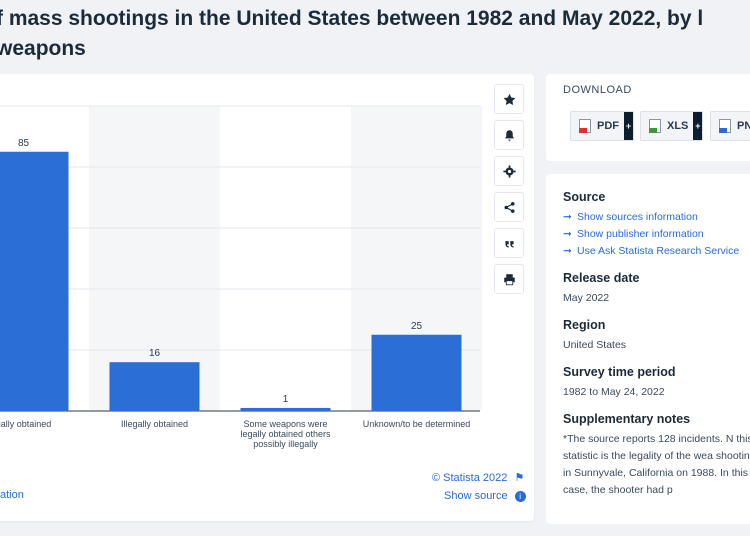  I want to click on ask-statista-link: ➞ Use Ask Statista Research Service, so click(656, 251).